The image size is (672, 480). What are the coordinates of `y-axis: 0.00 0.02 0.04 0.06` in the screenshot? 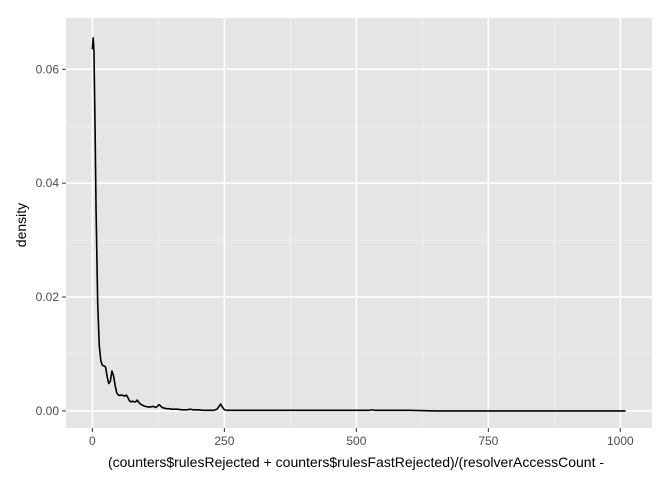 It's located at (51, 240).